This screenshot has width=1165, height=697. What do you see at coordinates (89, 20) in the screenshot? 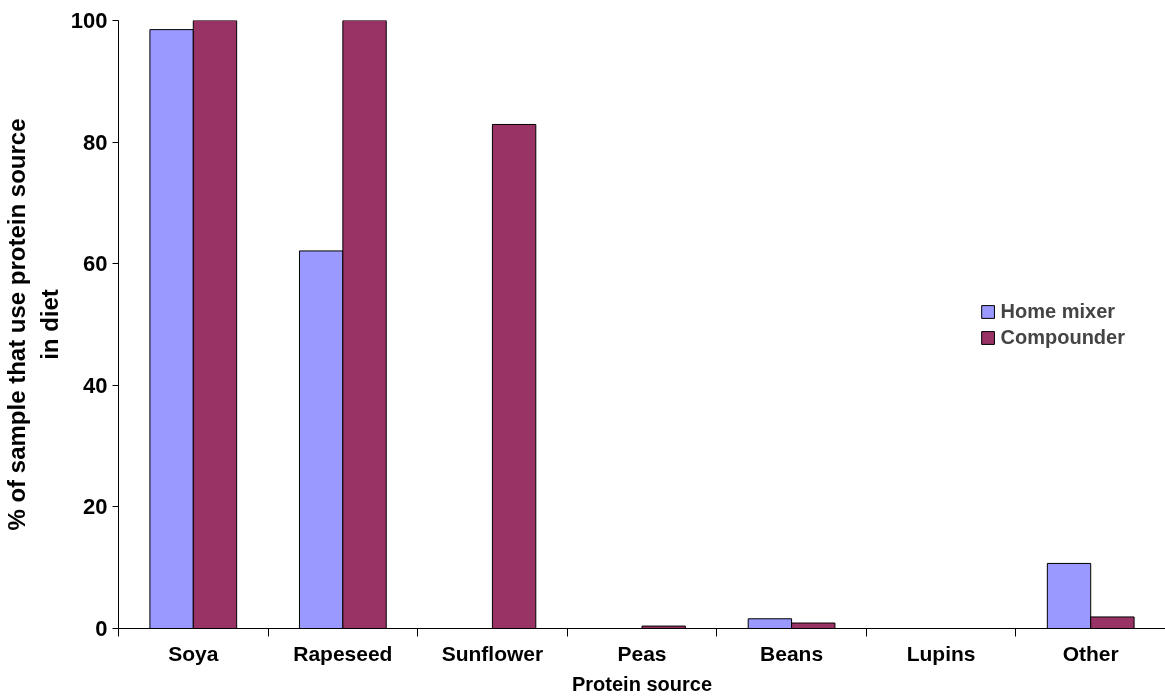
I see `y-tick-label: 100` at bounding box center [89, 20].